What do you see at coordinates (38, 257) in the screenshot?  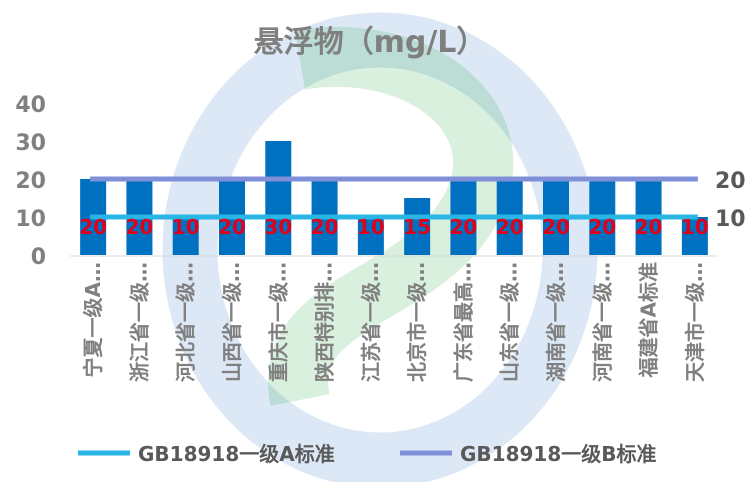 I see `y-tick-label: 0` at bounding box center [38, 257].